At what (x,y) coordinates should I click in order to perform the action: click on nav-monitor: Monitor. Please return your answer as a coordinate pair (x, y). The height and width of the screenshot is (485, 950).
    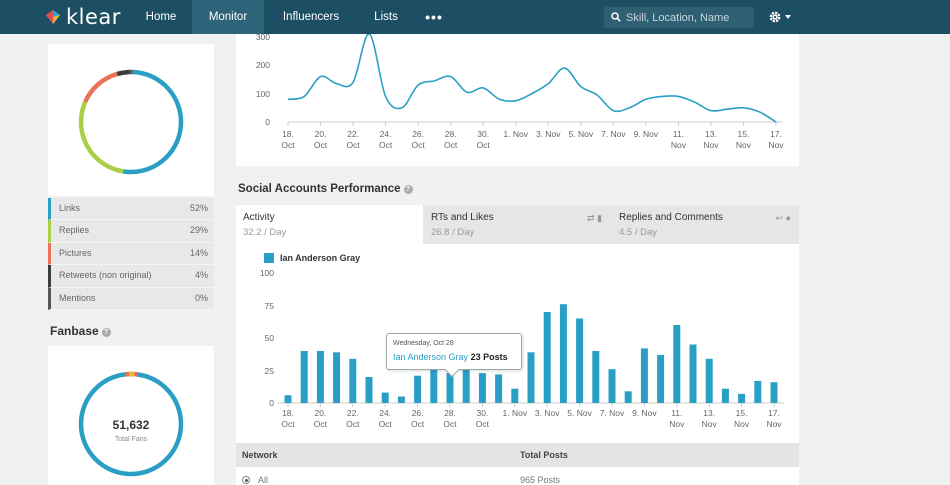
    Looking at the image, I should click on (228, 17).